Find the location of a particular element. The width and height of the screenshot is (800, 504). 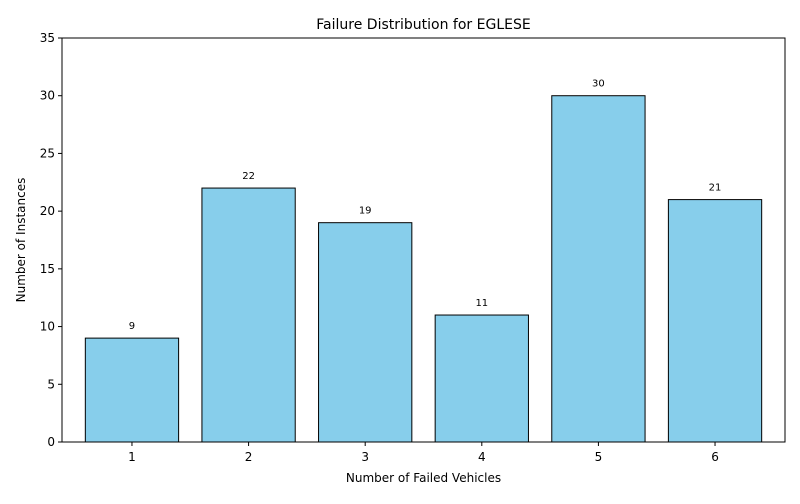

chart-title: Failure Distribution for EGLESE is located at coordinates (423, 25).